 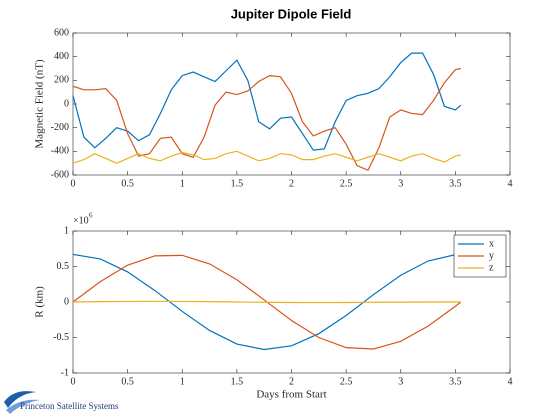 What do you see at coordinates (66, 230) in the screenshot?
I see `y-tick-label: 1` at bounding box center [66, 230].